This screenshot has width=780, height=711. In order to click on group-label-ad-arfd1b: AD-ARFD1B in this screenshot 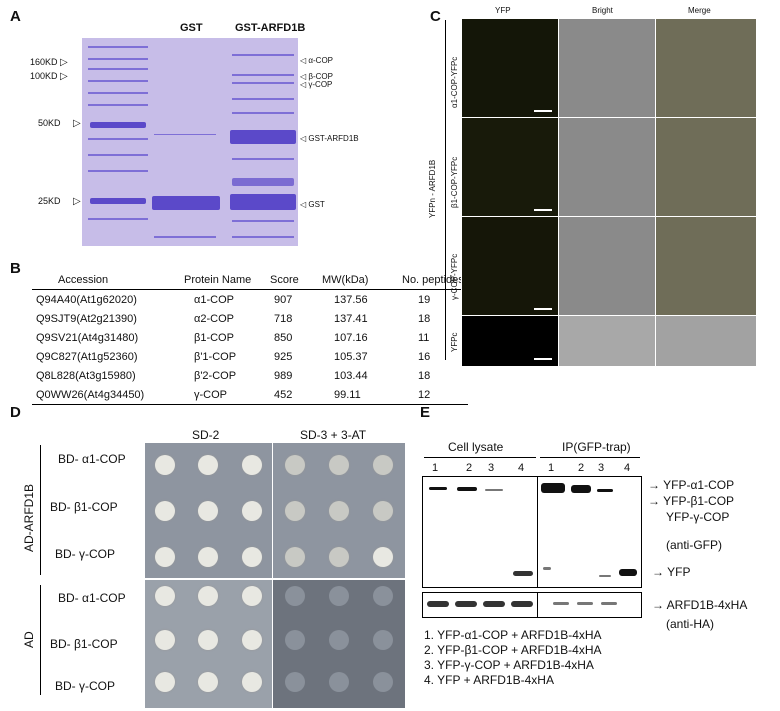, I will do `click(29, 517)`.